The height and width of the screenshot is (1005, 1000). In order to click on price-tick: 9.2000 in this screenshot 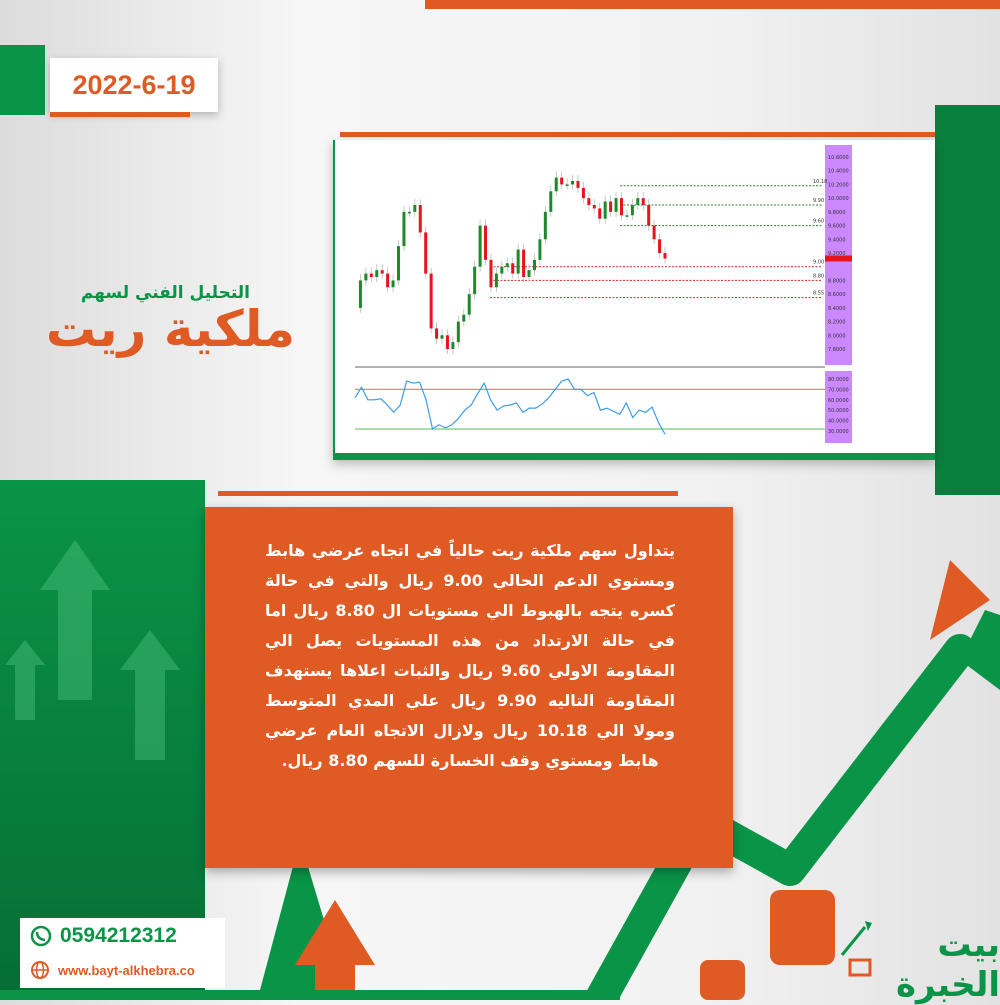, I will do `click(837, 254)`.